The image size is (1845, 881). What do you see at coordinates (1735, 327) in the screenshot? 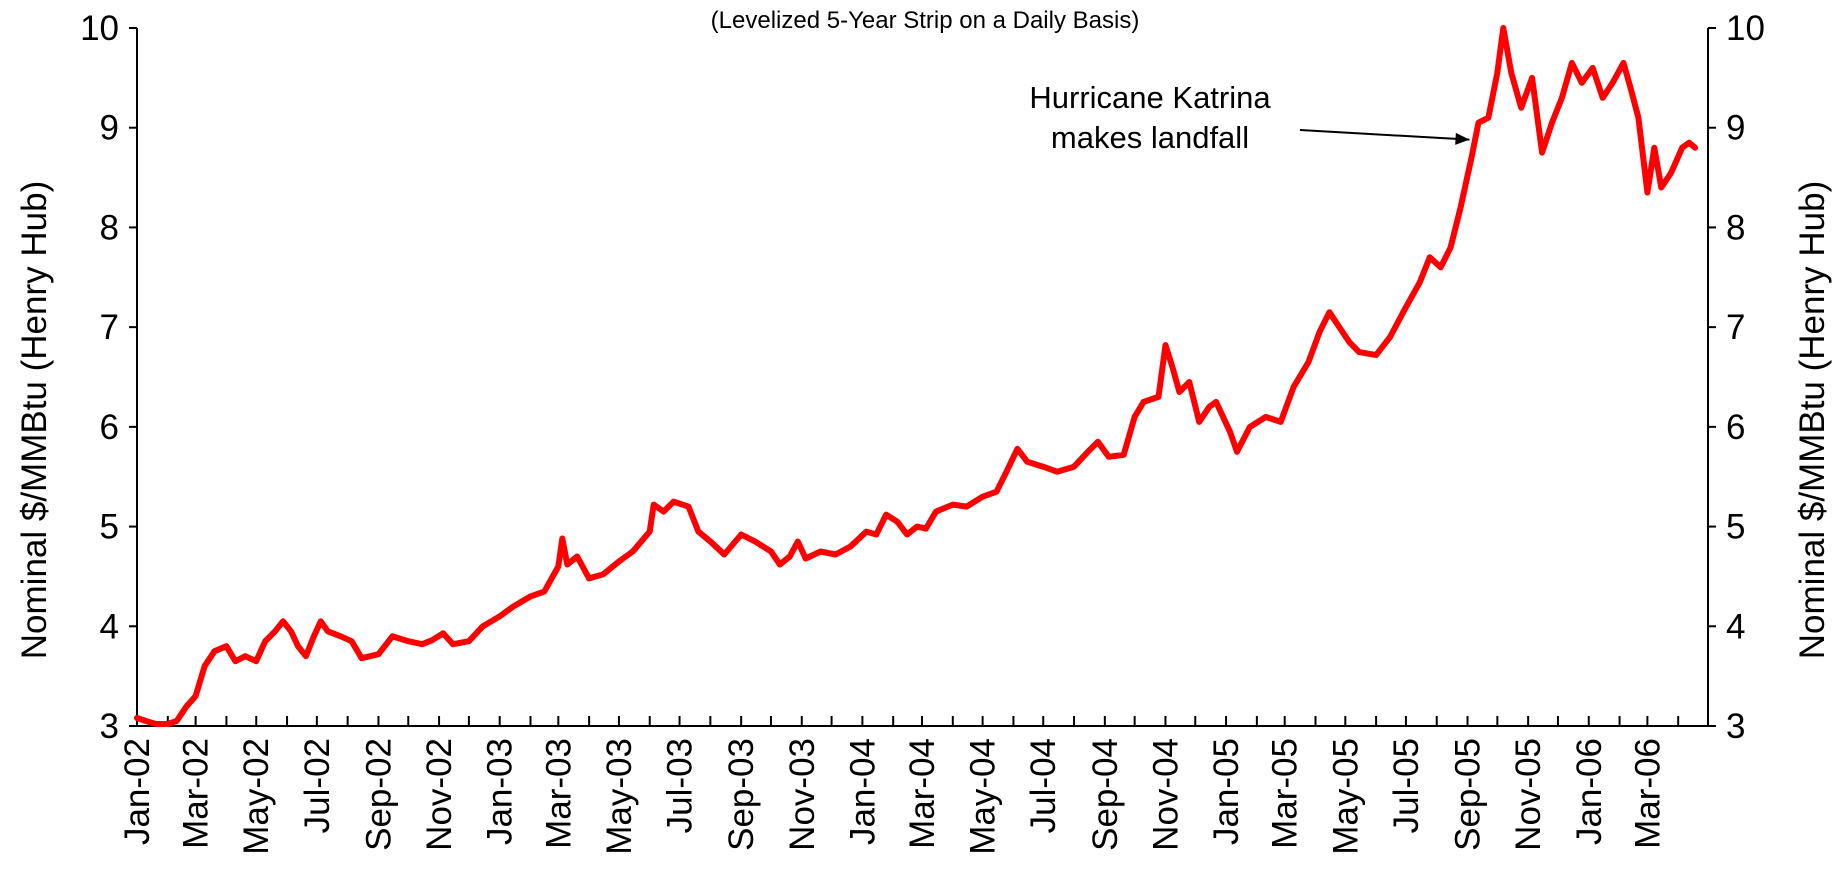
I see `y-tick-label-right: 7` at bounding box center [1735, 327].